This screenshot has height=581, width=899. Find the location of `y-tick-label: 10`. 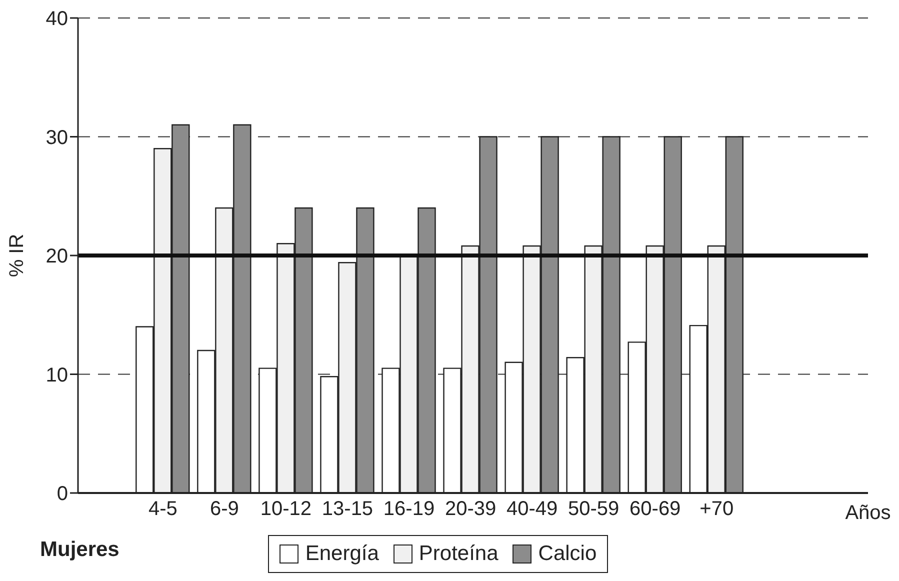

y-tick-label: 10 is located at coordinates (57, 375).